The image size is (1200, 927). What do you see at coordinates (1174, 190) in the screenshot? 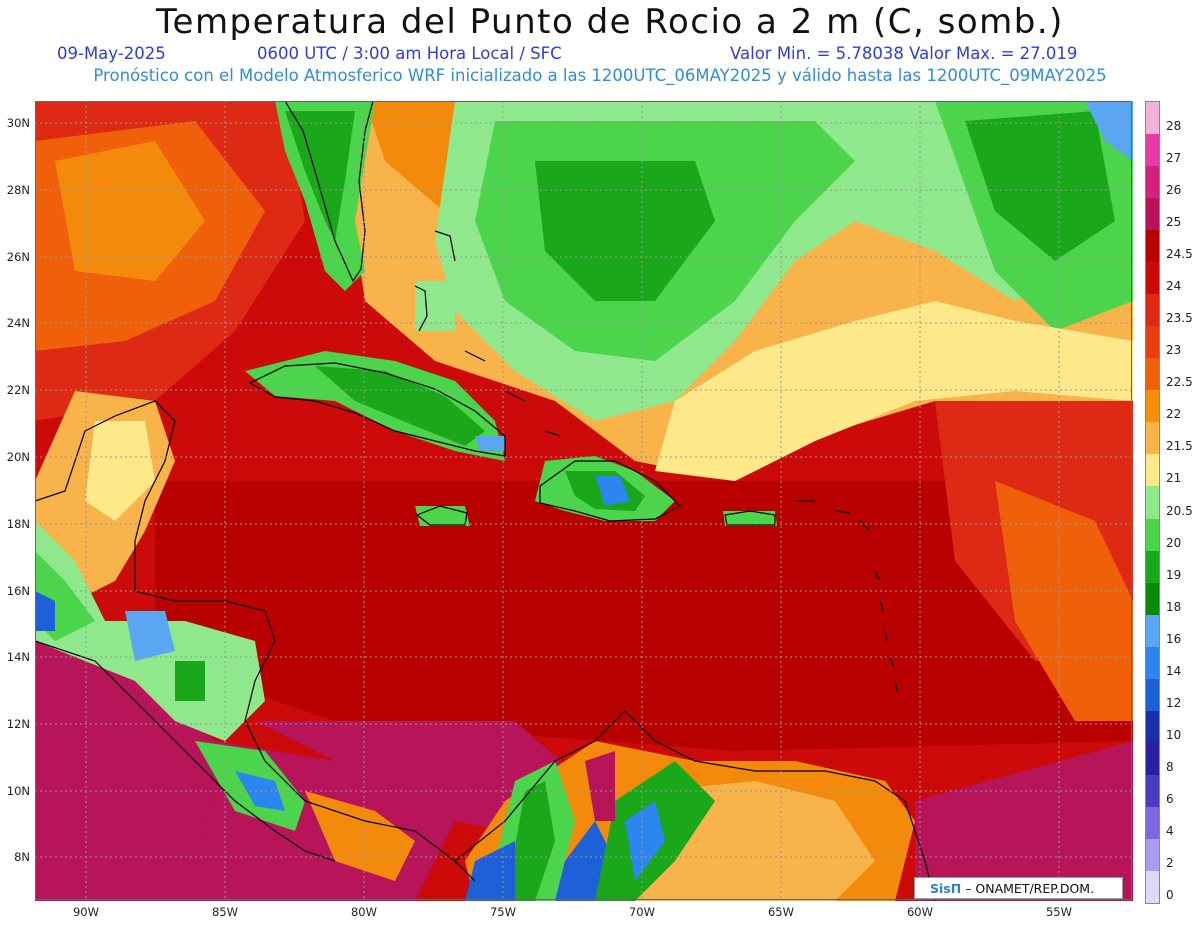
I see `colorbar-label: 26` at bounding box center [1174, 190].